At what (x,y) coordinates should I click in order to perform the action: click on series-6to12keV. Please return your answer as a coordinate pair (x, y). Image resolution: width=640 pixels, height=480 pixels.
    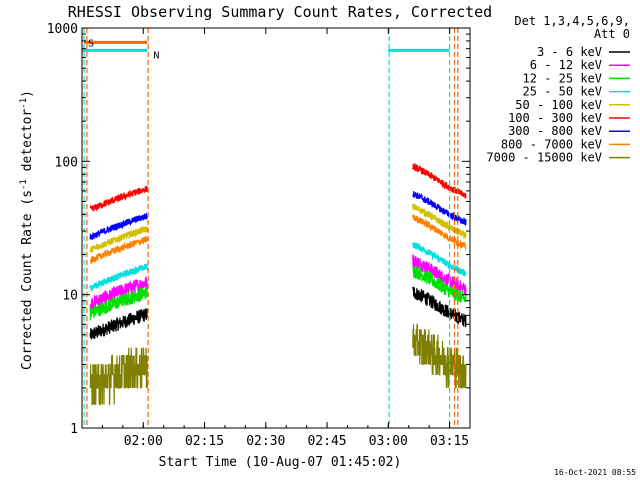
    Looking at the image, I should click on (278, 282).